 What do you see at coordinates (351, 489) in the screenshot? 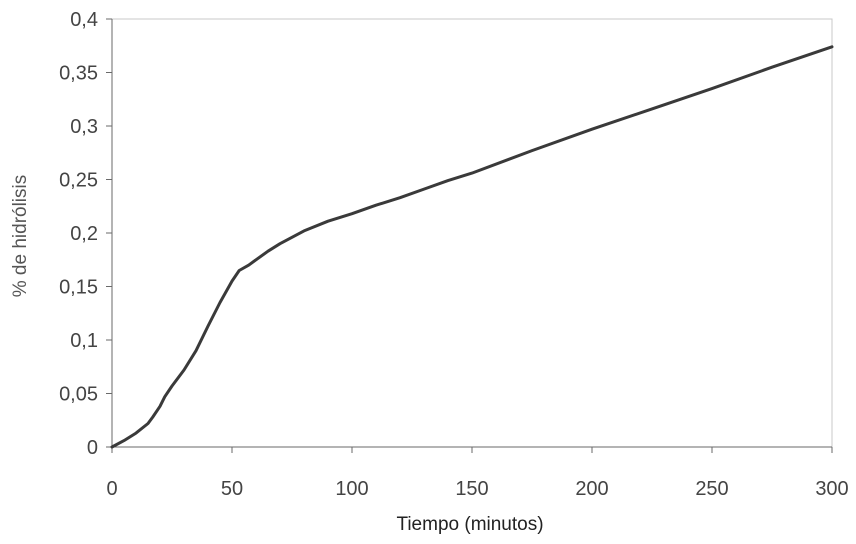
I see `x-tick-label: 100` at bounding box center [351, 489].